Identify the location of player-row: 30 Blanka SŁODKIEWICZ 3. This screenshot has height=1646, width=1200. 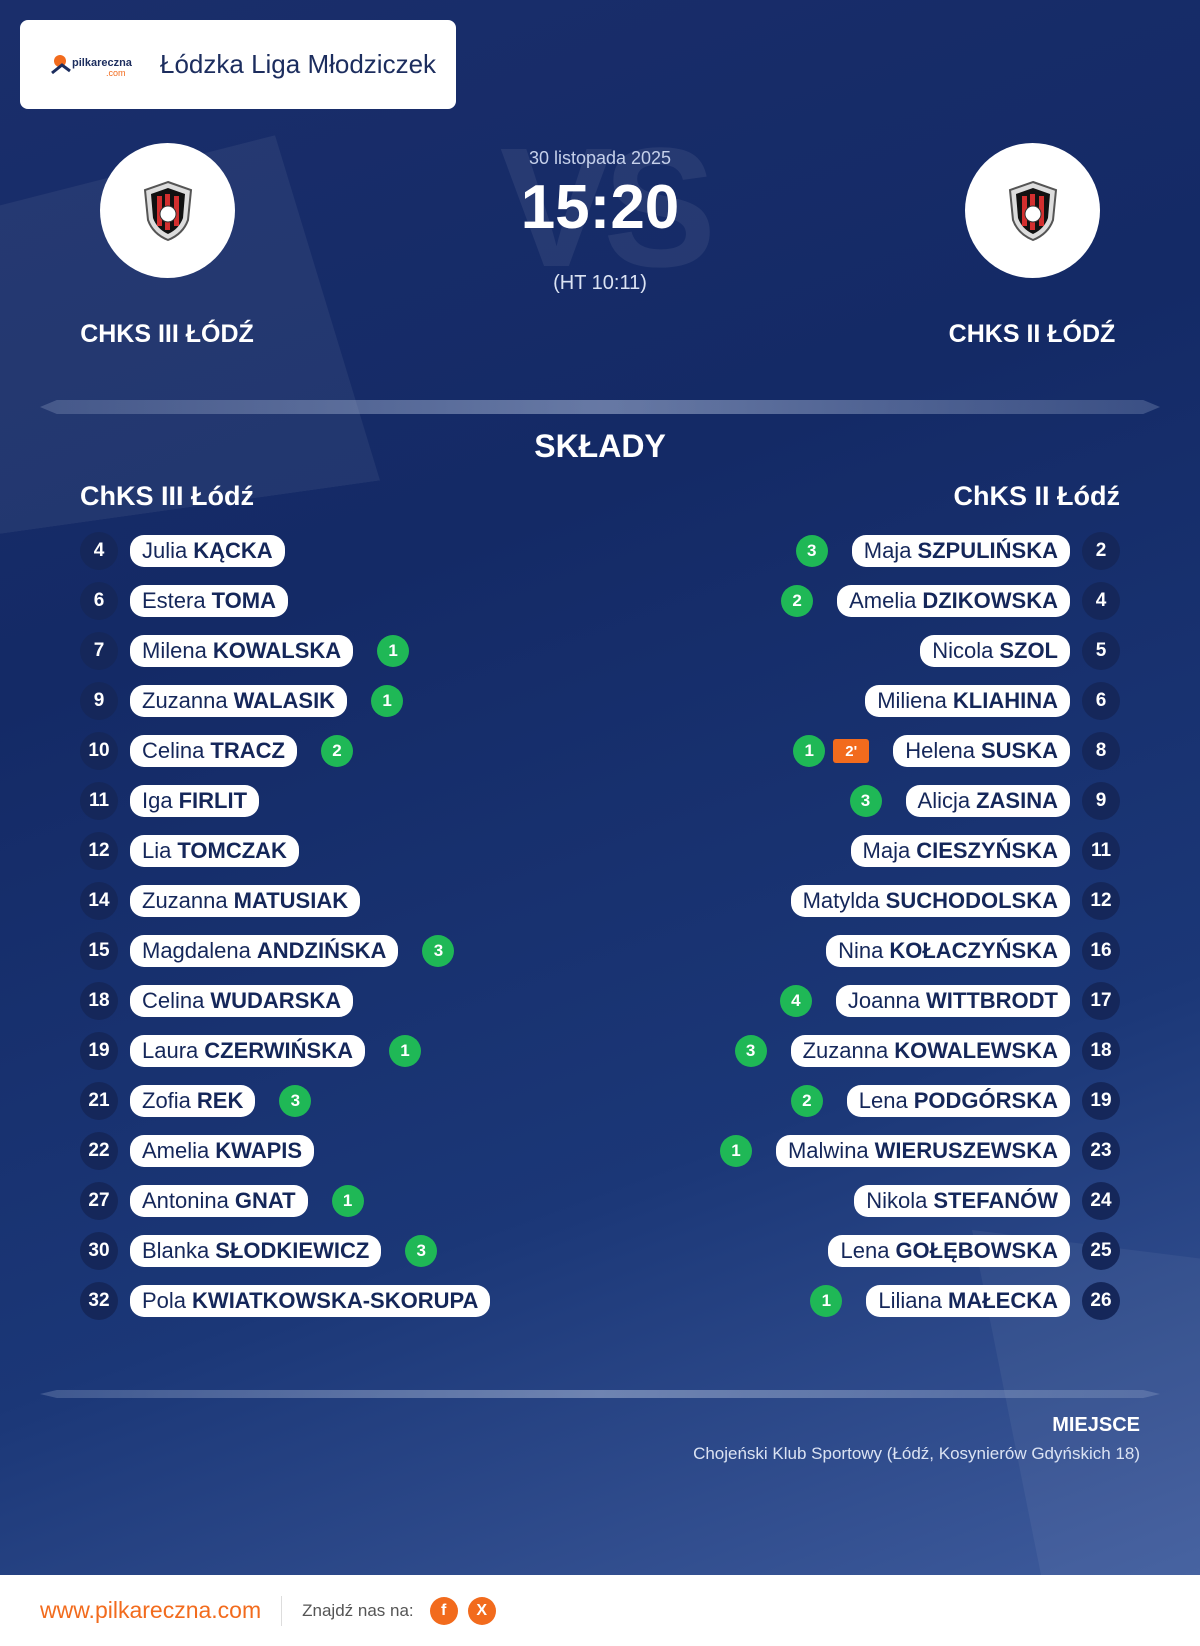
(285, 1251).